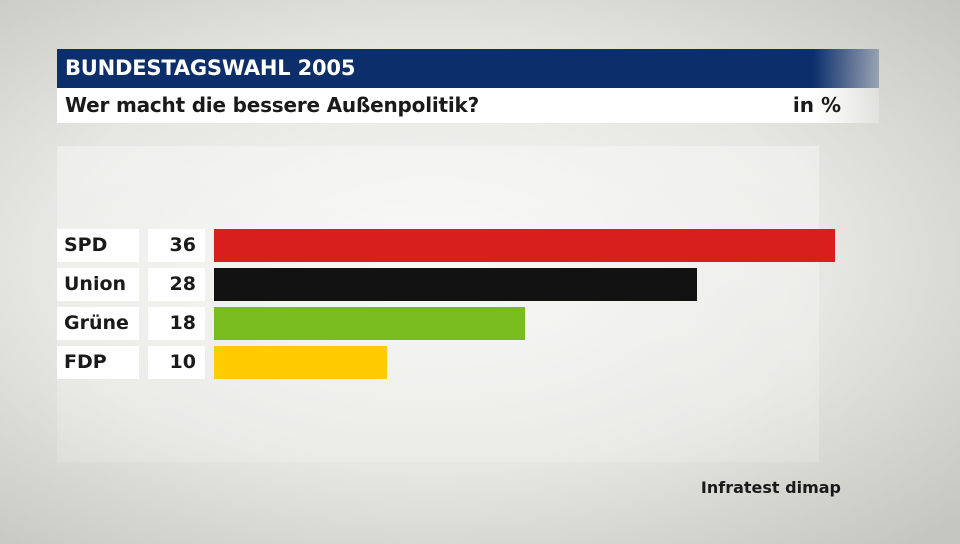  Describe the element at coordinates (176, 284) in the screenshot. I see `value-label: 28` at that location.